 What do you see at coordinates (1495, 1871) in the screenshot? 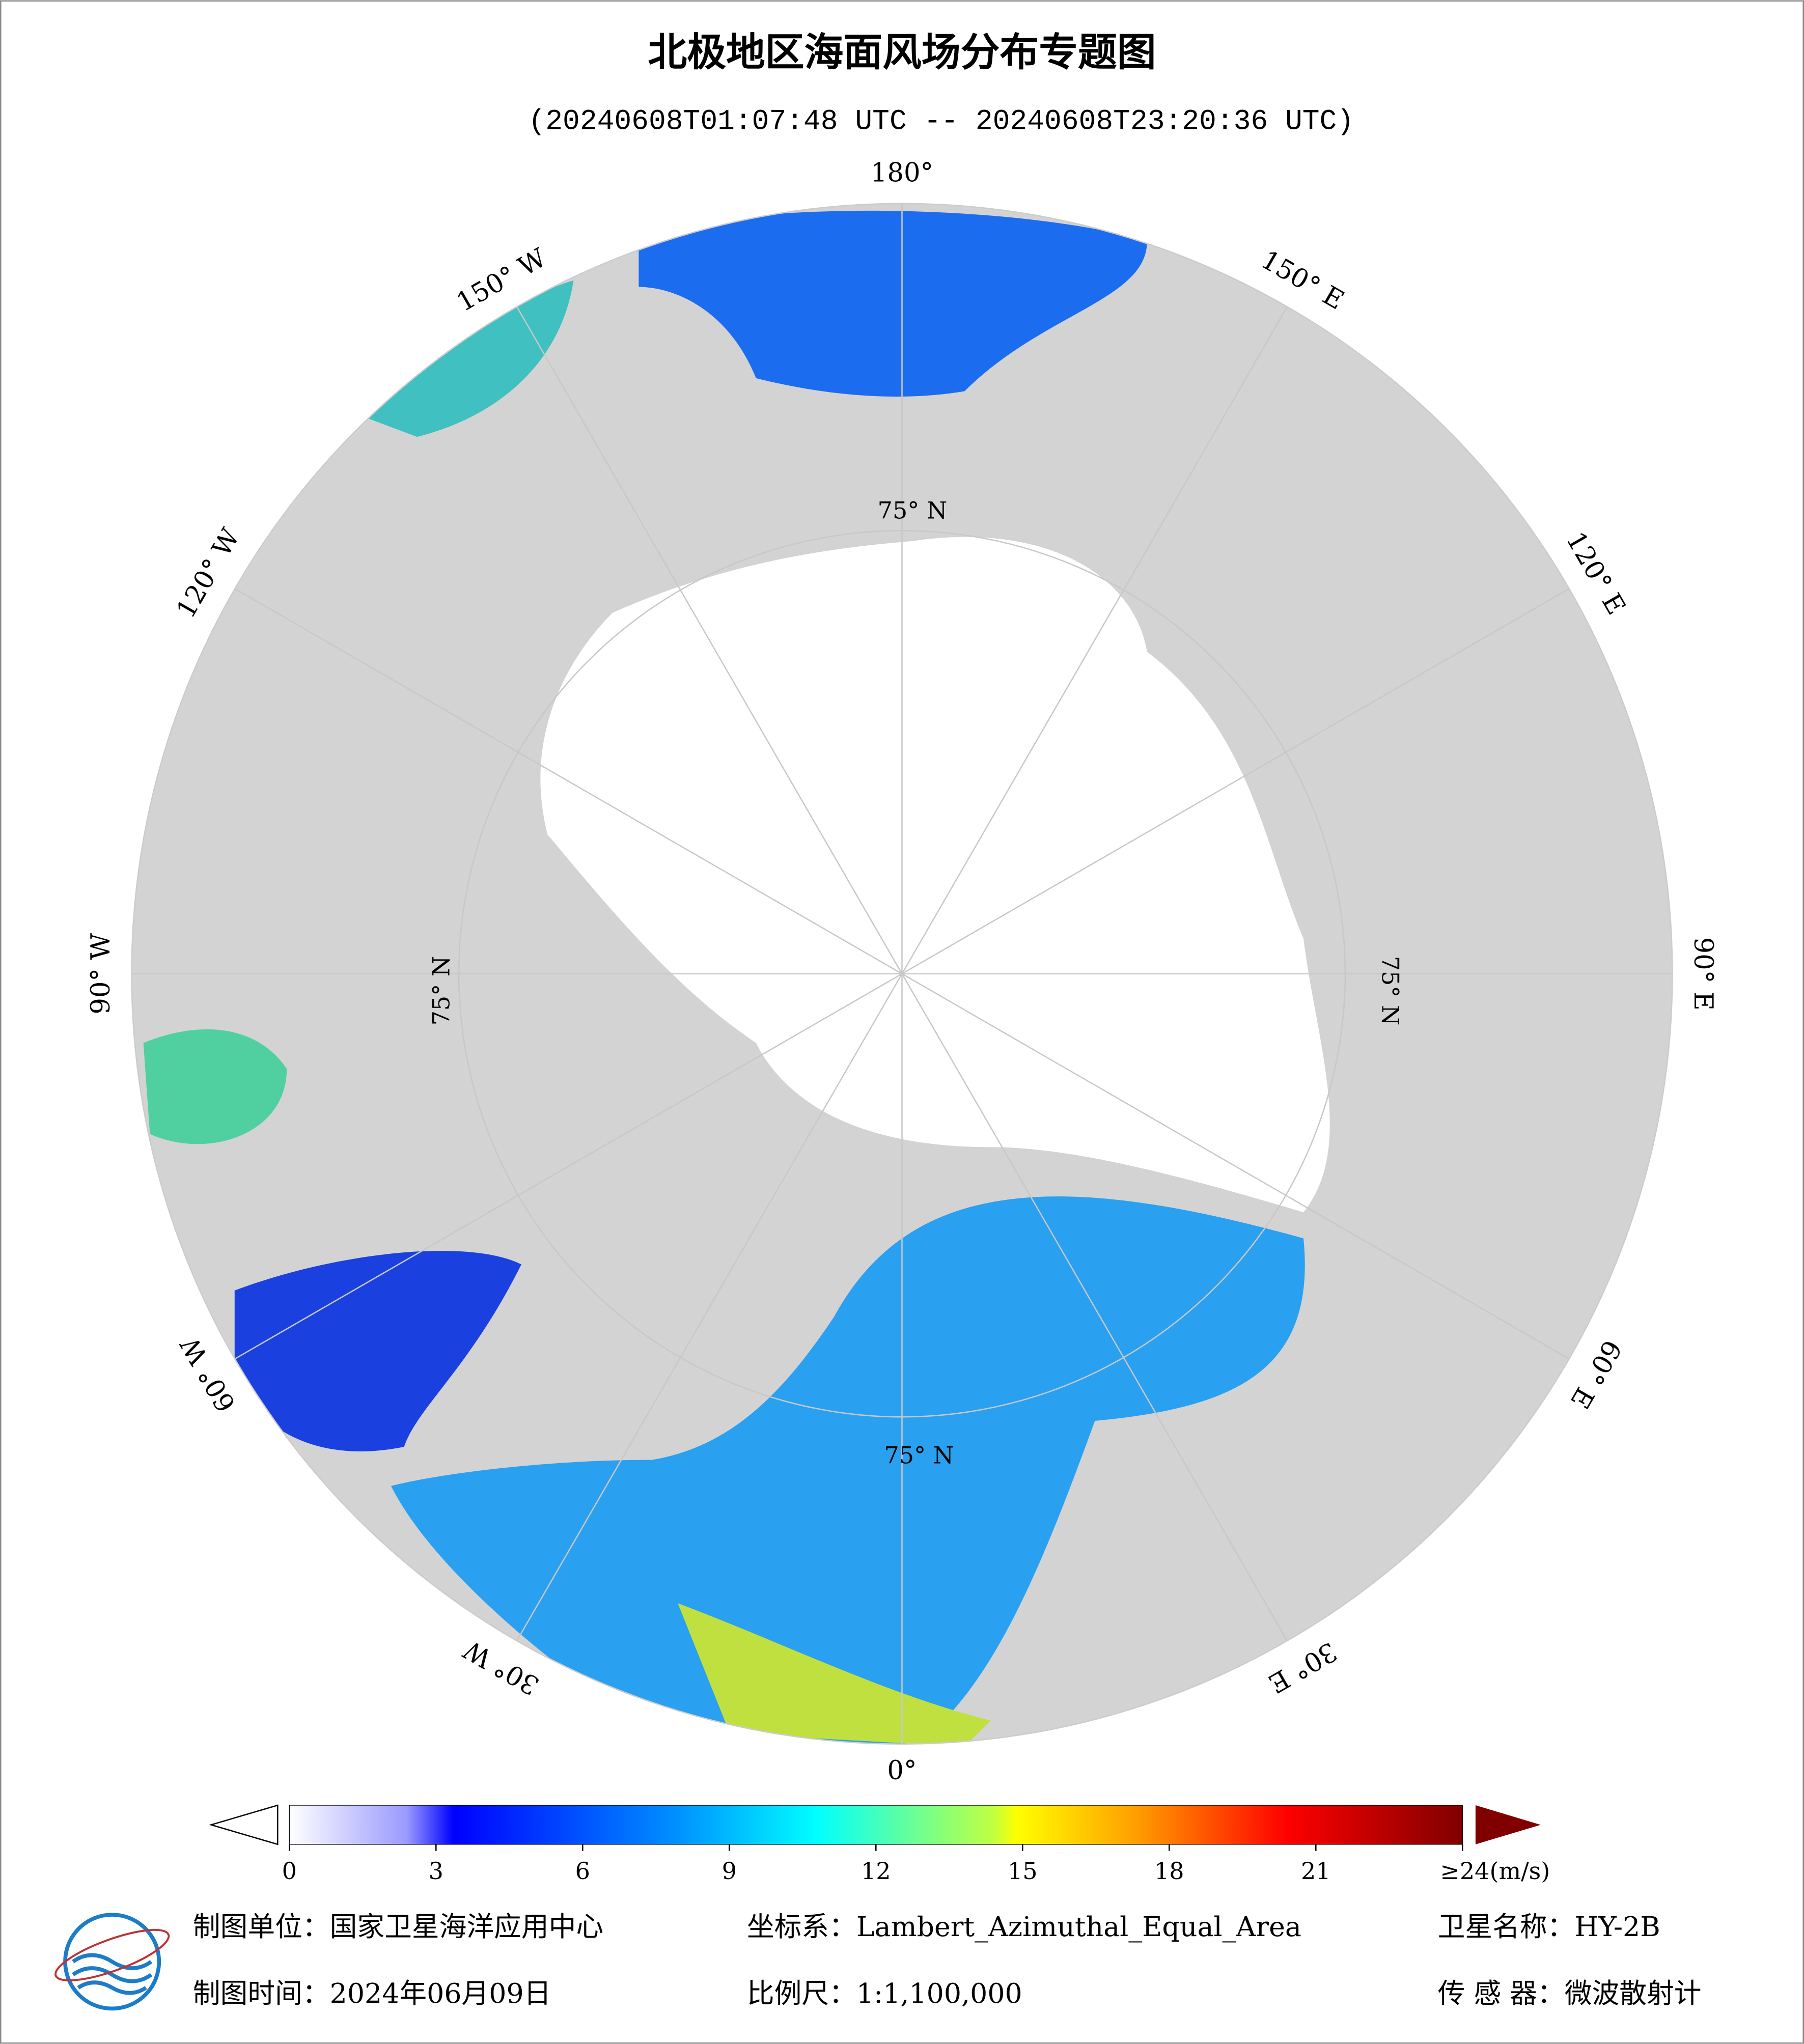
I see `colorbar-tick-label: ≥24(m/s)` at bounding box center [1495, 1871].